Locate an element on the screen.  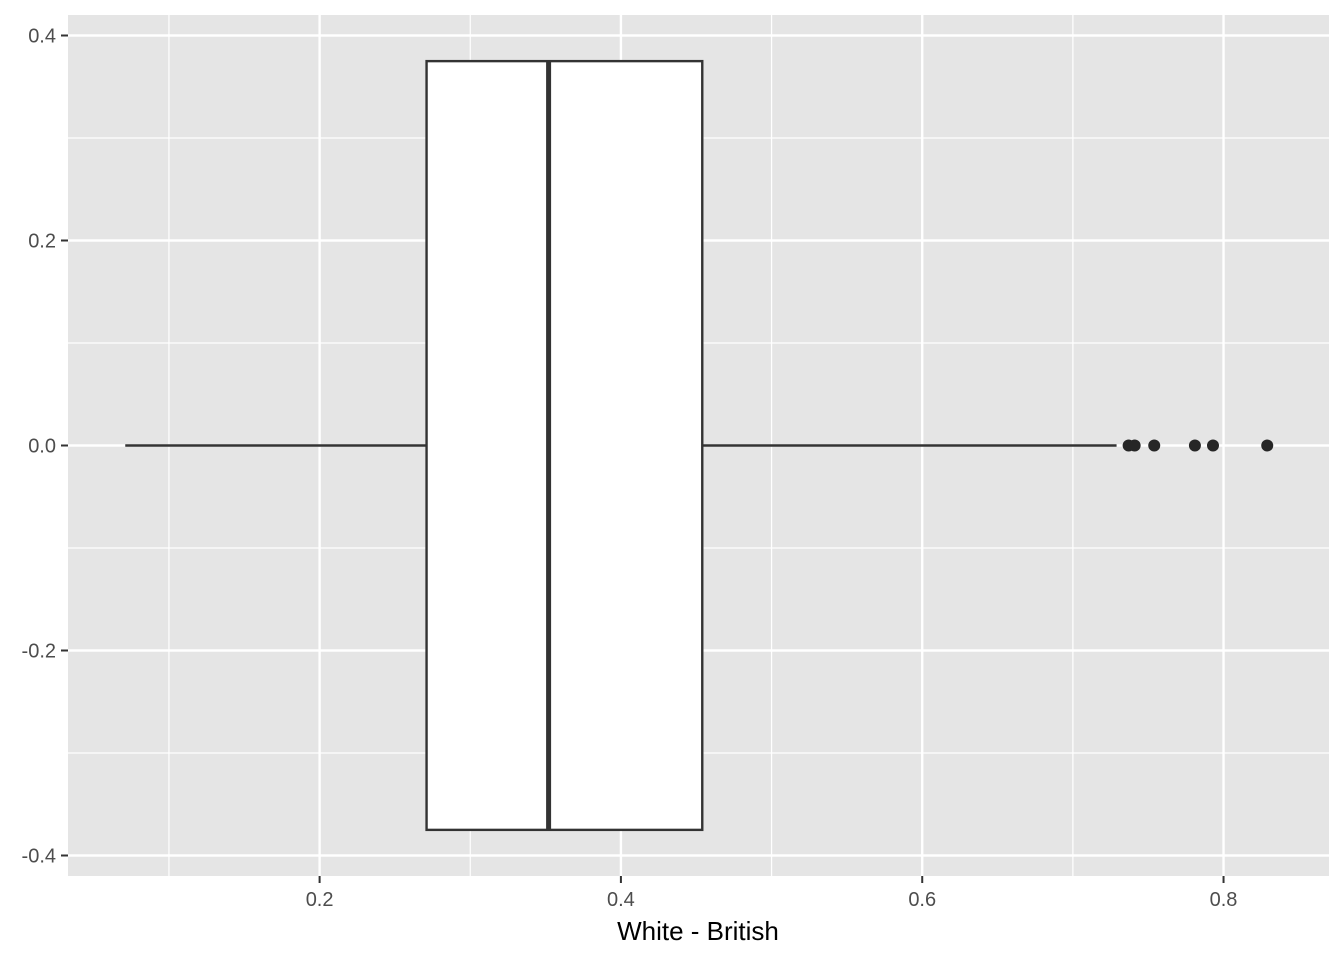
x-tick-label: 0.2 is located at coordinates (320, 900).